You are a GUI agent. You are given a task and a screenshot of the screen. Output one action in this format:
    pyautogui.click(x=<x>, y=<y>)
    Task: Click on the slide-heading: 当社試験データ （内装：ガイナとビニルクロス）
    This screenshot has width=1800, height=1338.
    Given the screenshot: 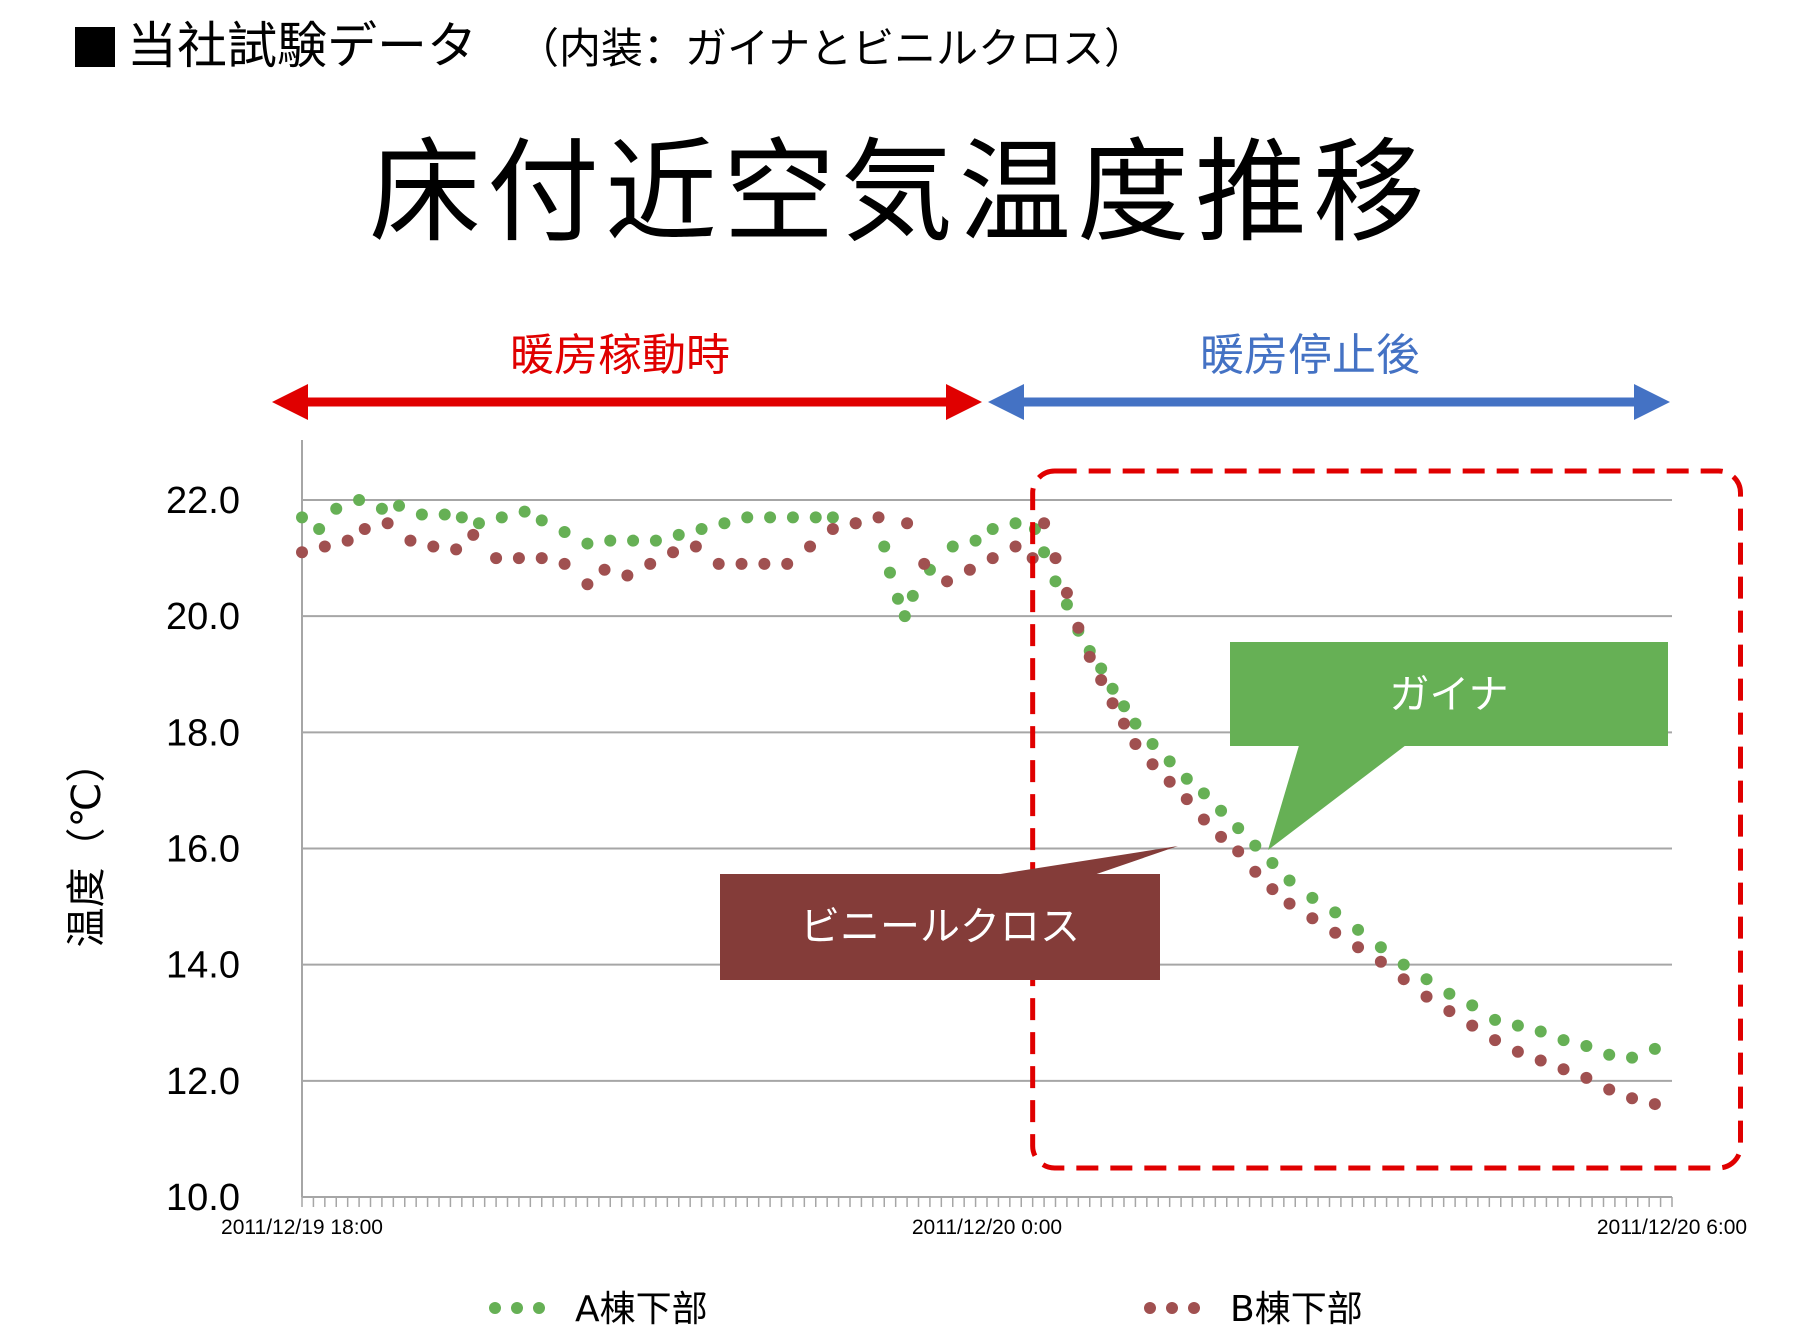 What is the action you would take?
    pyautogui.click(x=610, y=47)
    